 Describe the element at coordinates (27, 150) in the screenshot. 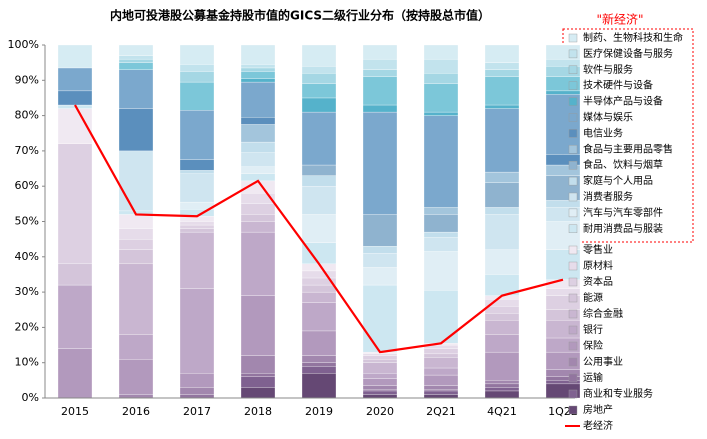

I see `y-tick-label: 70%` at that location.